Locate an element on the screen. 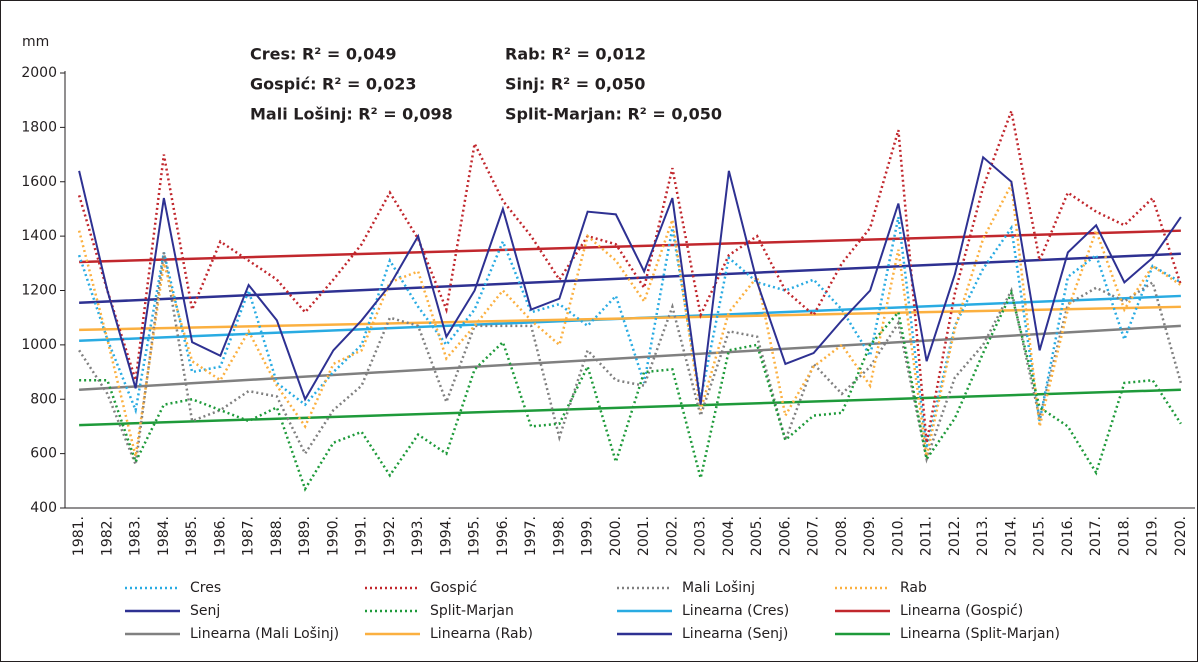 This screenshot has width=1198, height=666. x-tick-label: 2004. is located at coordinates (729, 536).